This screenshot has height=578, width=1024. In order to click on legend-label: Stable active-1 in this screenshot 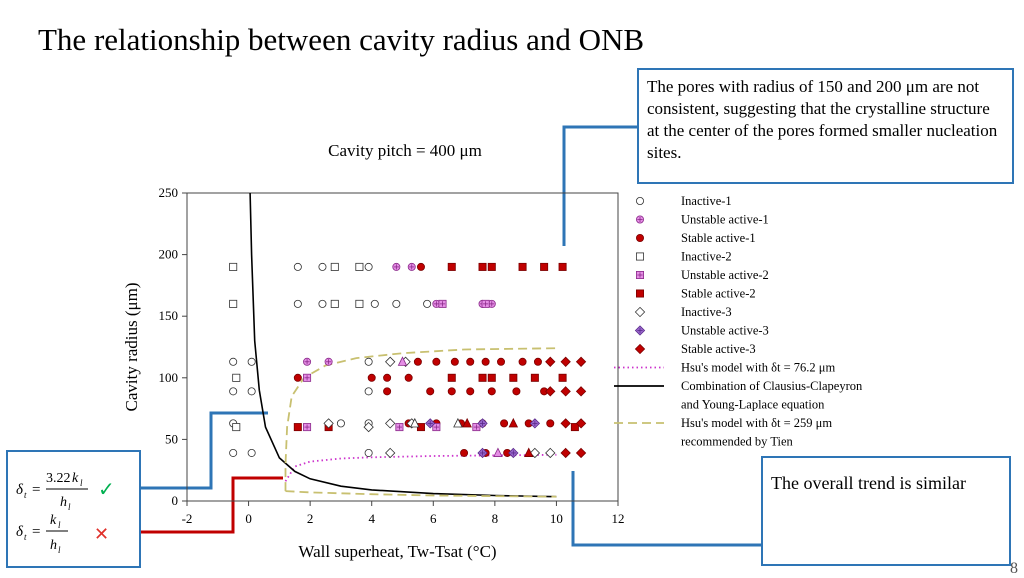, I will do `click(718, 238)`.